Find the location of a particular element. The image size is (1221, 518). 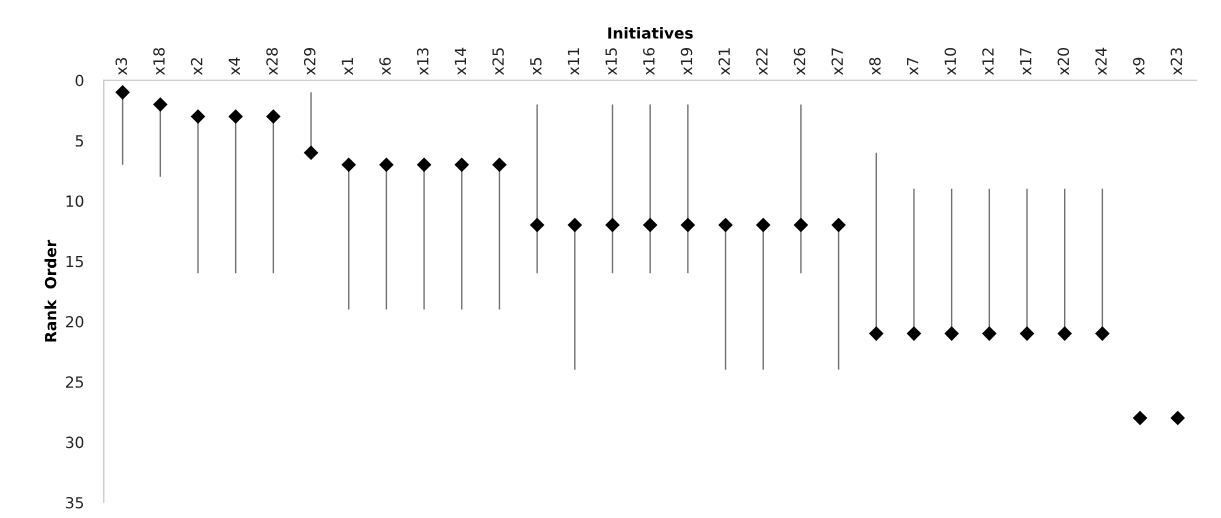

x-tick-label: x18 is located at coordinates (159, 61).